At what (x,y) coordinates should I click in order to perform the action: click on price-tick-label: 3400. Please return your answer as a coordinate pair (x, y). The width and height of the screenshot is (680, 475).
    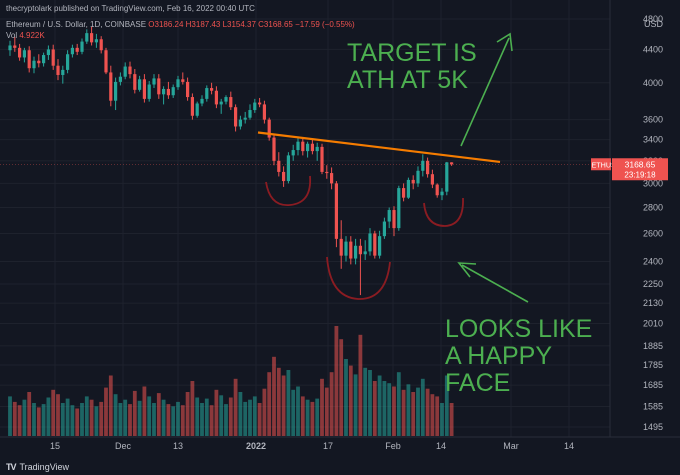
    Looking at the image, I should click on (653, 140).